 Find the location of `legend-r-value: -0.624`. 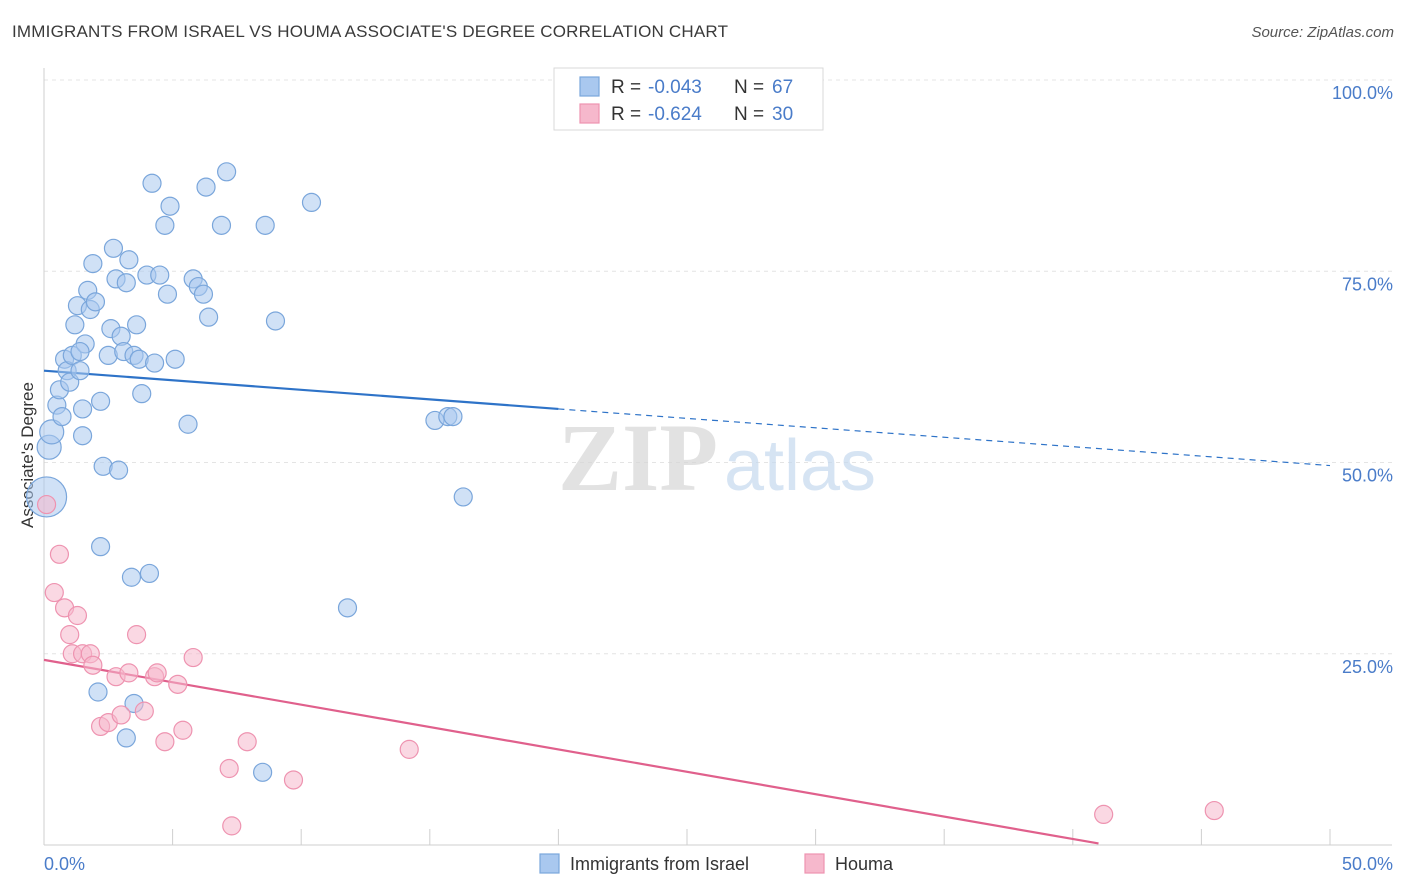

legend-r-value: -0.624 is located at coordinates (675, 114).